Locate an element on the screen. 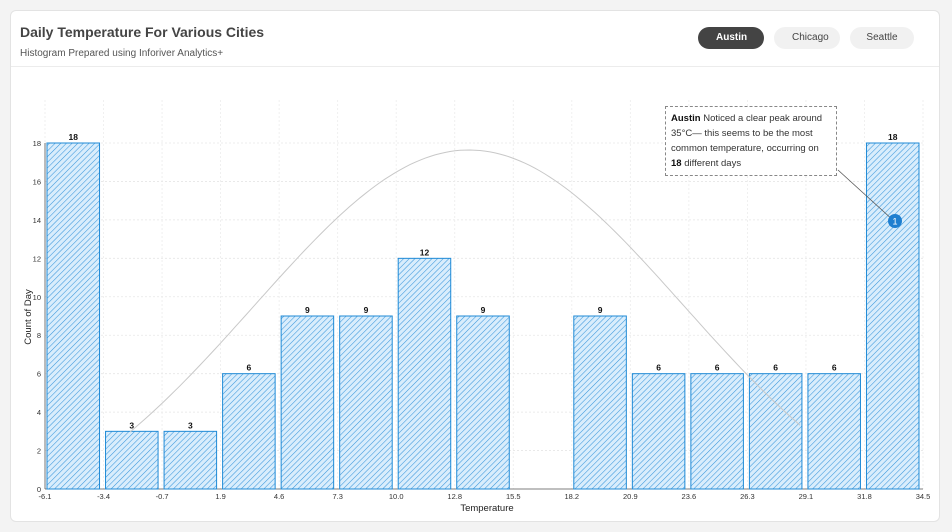 The height and width of the screenshot is (532, 952). annotation-count: 18 is located at coordinates (676, 163).